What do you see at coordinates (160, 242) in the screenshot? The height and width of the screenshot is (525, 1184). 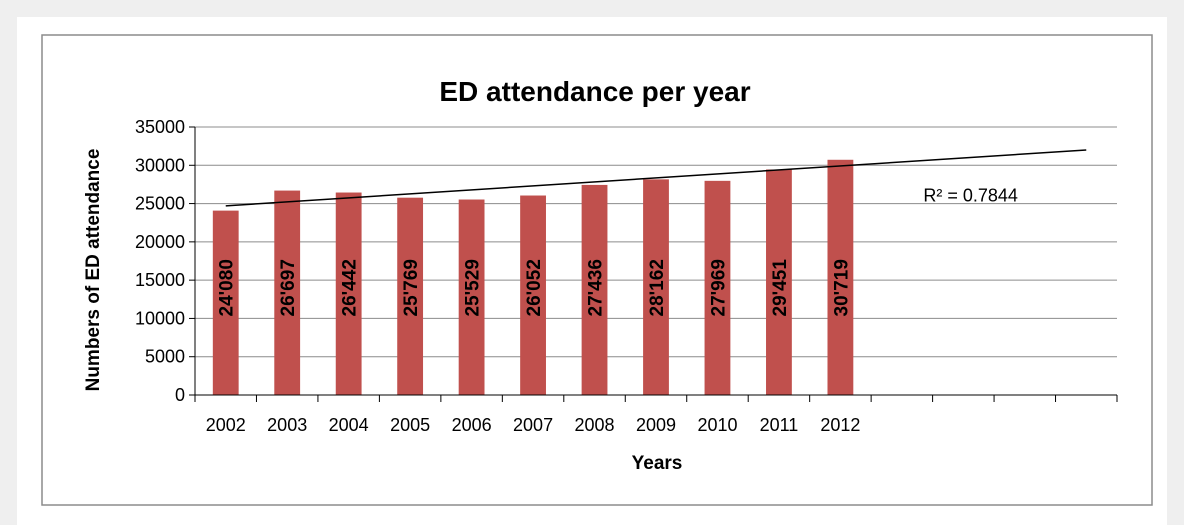 I see `y-tick-label: 20000` at bounding box center [160, 242].